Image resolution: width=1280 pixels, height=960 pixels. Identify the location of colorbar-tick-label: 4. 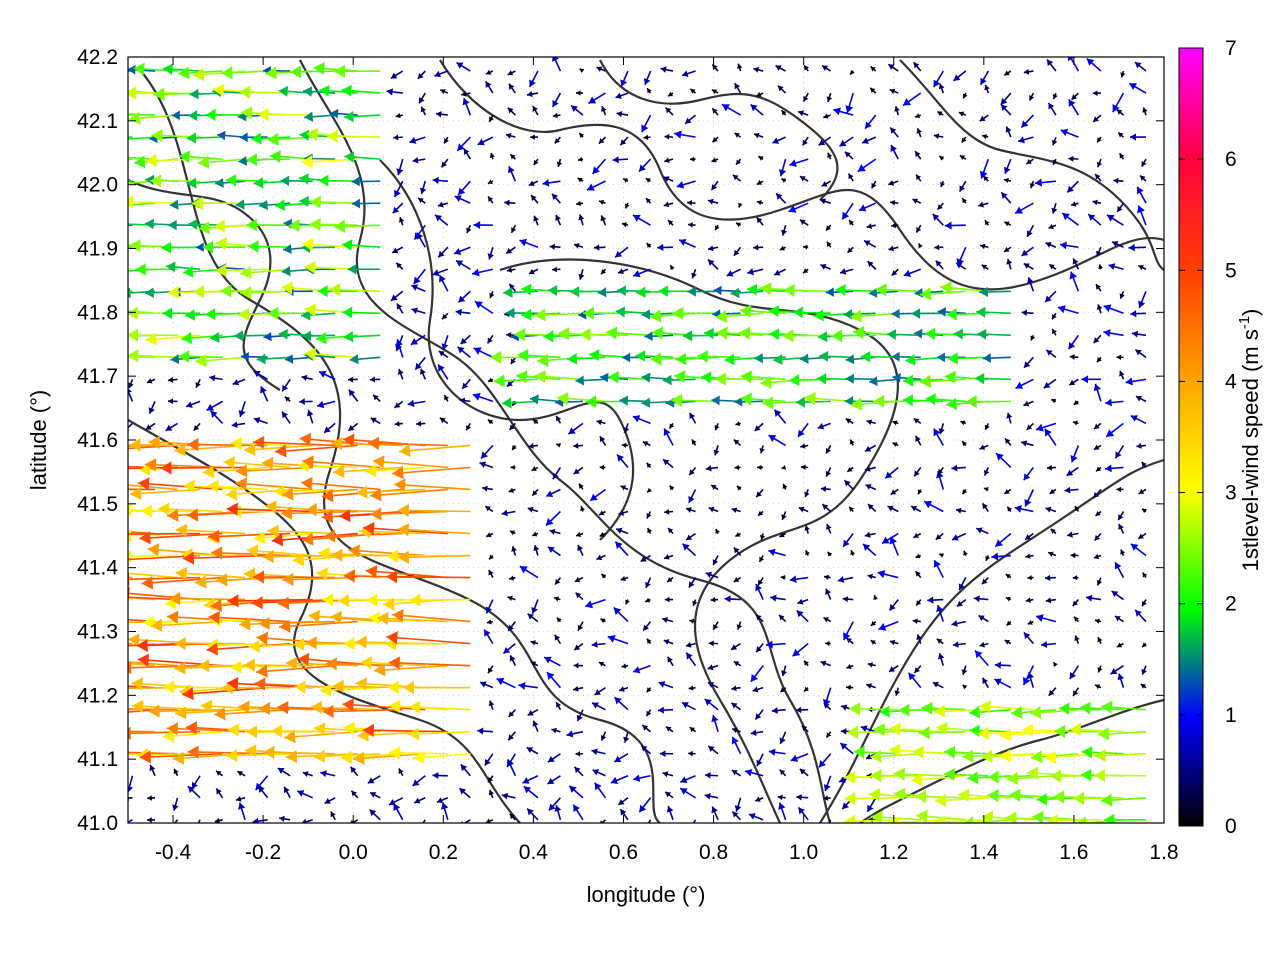
(1231, 381).